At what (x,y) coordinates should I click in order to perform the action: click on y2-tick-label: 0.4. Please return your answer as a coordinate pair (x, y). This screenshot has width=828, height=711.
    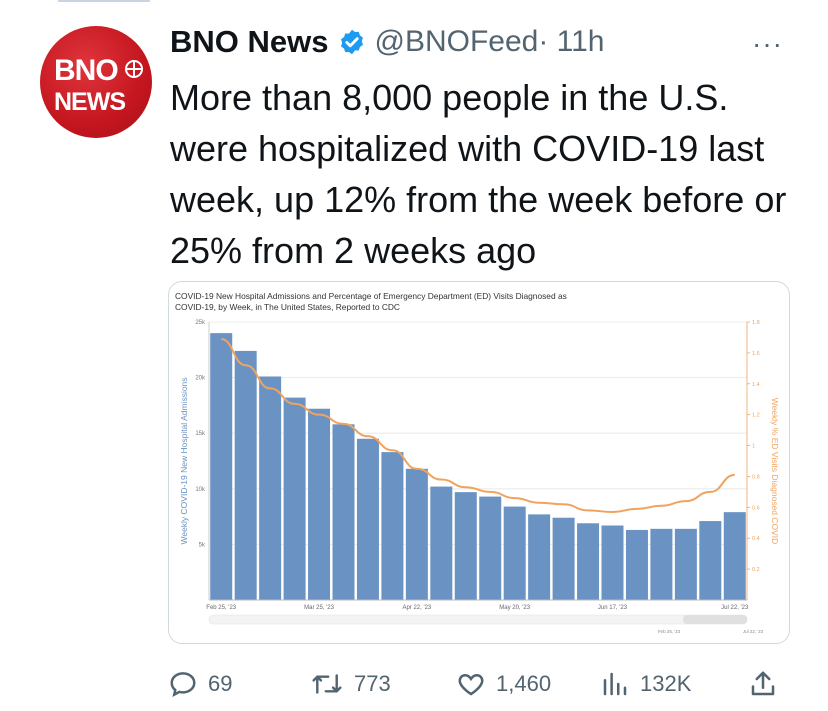
    Looking at the image, I should click on (756, 539).